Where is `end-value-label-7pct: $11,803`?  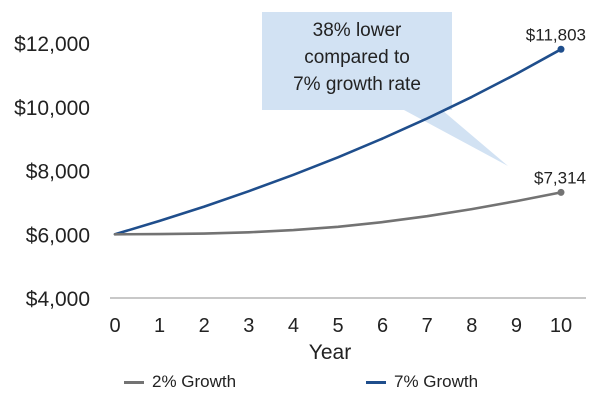 end-value-label-7pct: $11,803 is located at coordinates (556, 34).